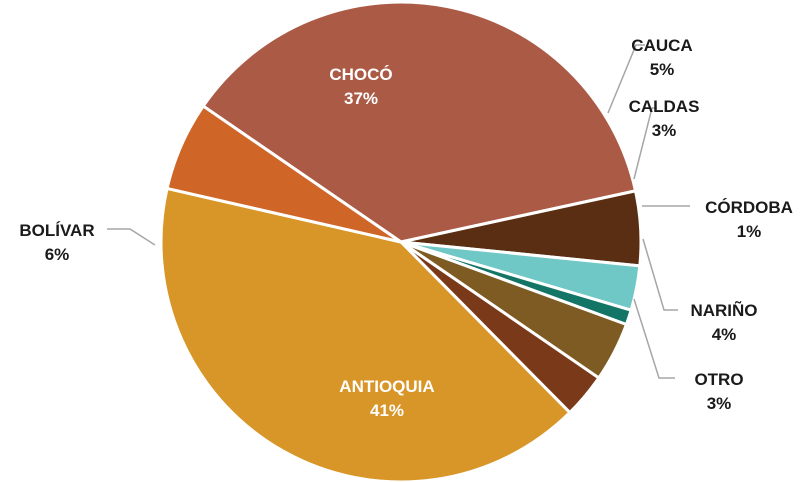 The image size is (801, 482). What do you see at coordinates (360, 74) in the screenshot?
I see `slice-category-choco: CHOCÓ` at bounding box center [360, 74].